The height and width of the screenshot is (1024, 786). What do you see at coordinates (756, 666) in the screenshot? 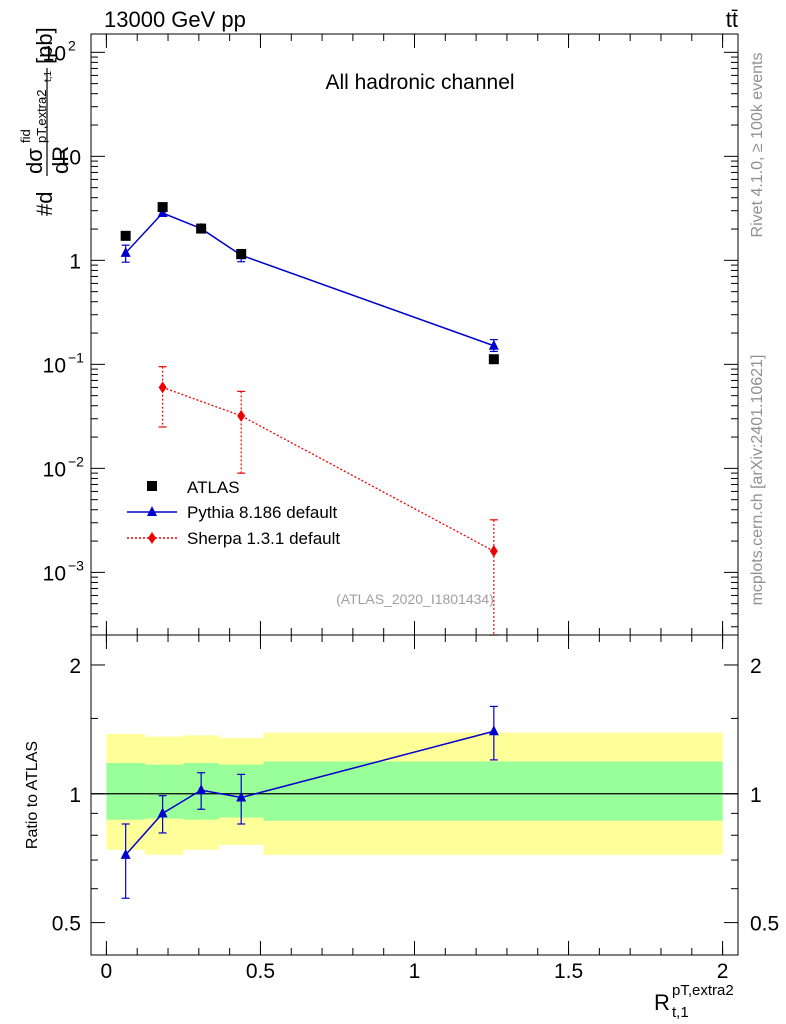
I see `ratio-y-tick-label-right: 2` at bounding box center [756, 666].